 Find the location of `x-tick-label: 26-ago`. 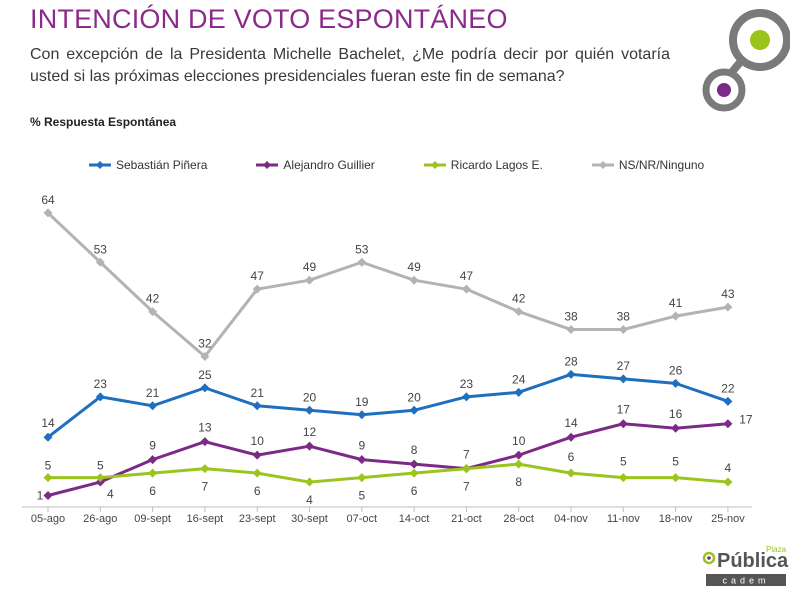

x-tick-label: 26-ago is located at coordinates (100, 519).